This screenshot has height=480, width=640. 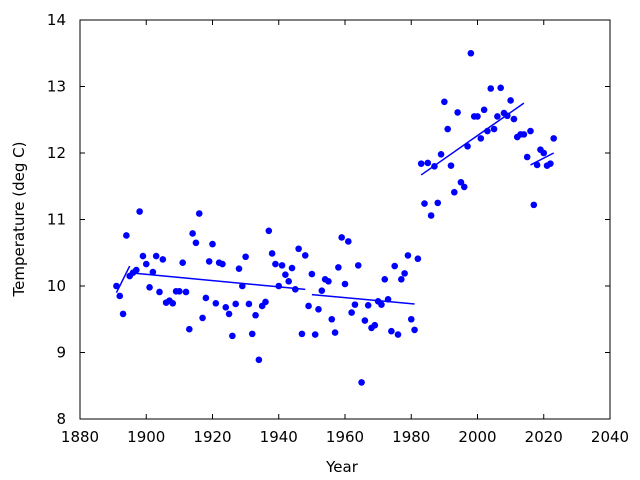 I want to click on x-tick-label: 1980, so click(x=411, y=437).